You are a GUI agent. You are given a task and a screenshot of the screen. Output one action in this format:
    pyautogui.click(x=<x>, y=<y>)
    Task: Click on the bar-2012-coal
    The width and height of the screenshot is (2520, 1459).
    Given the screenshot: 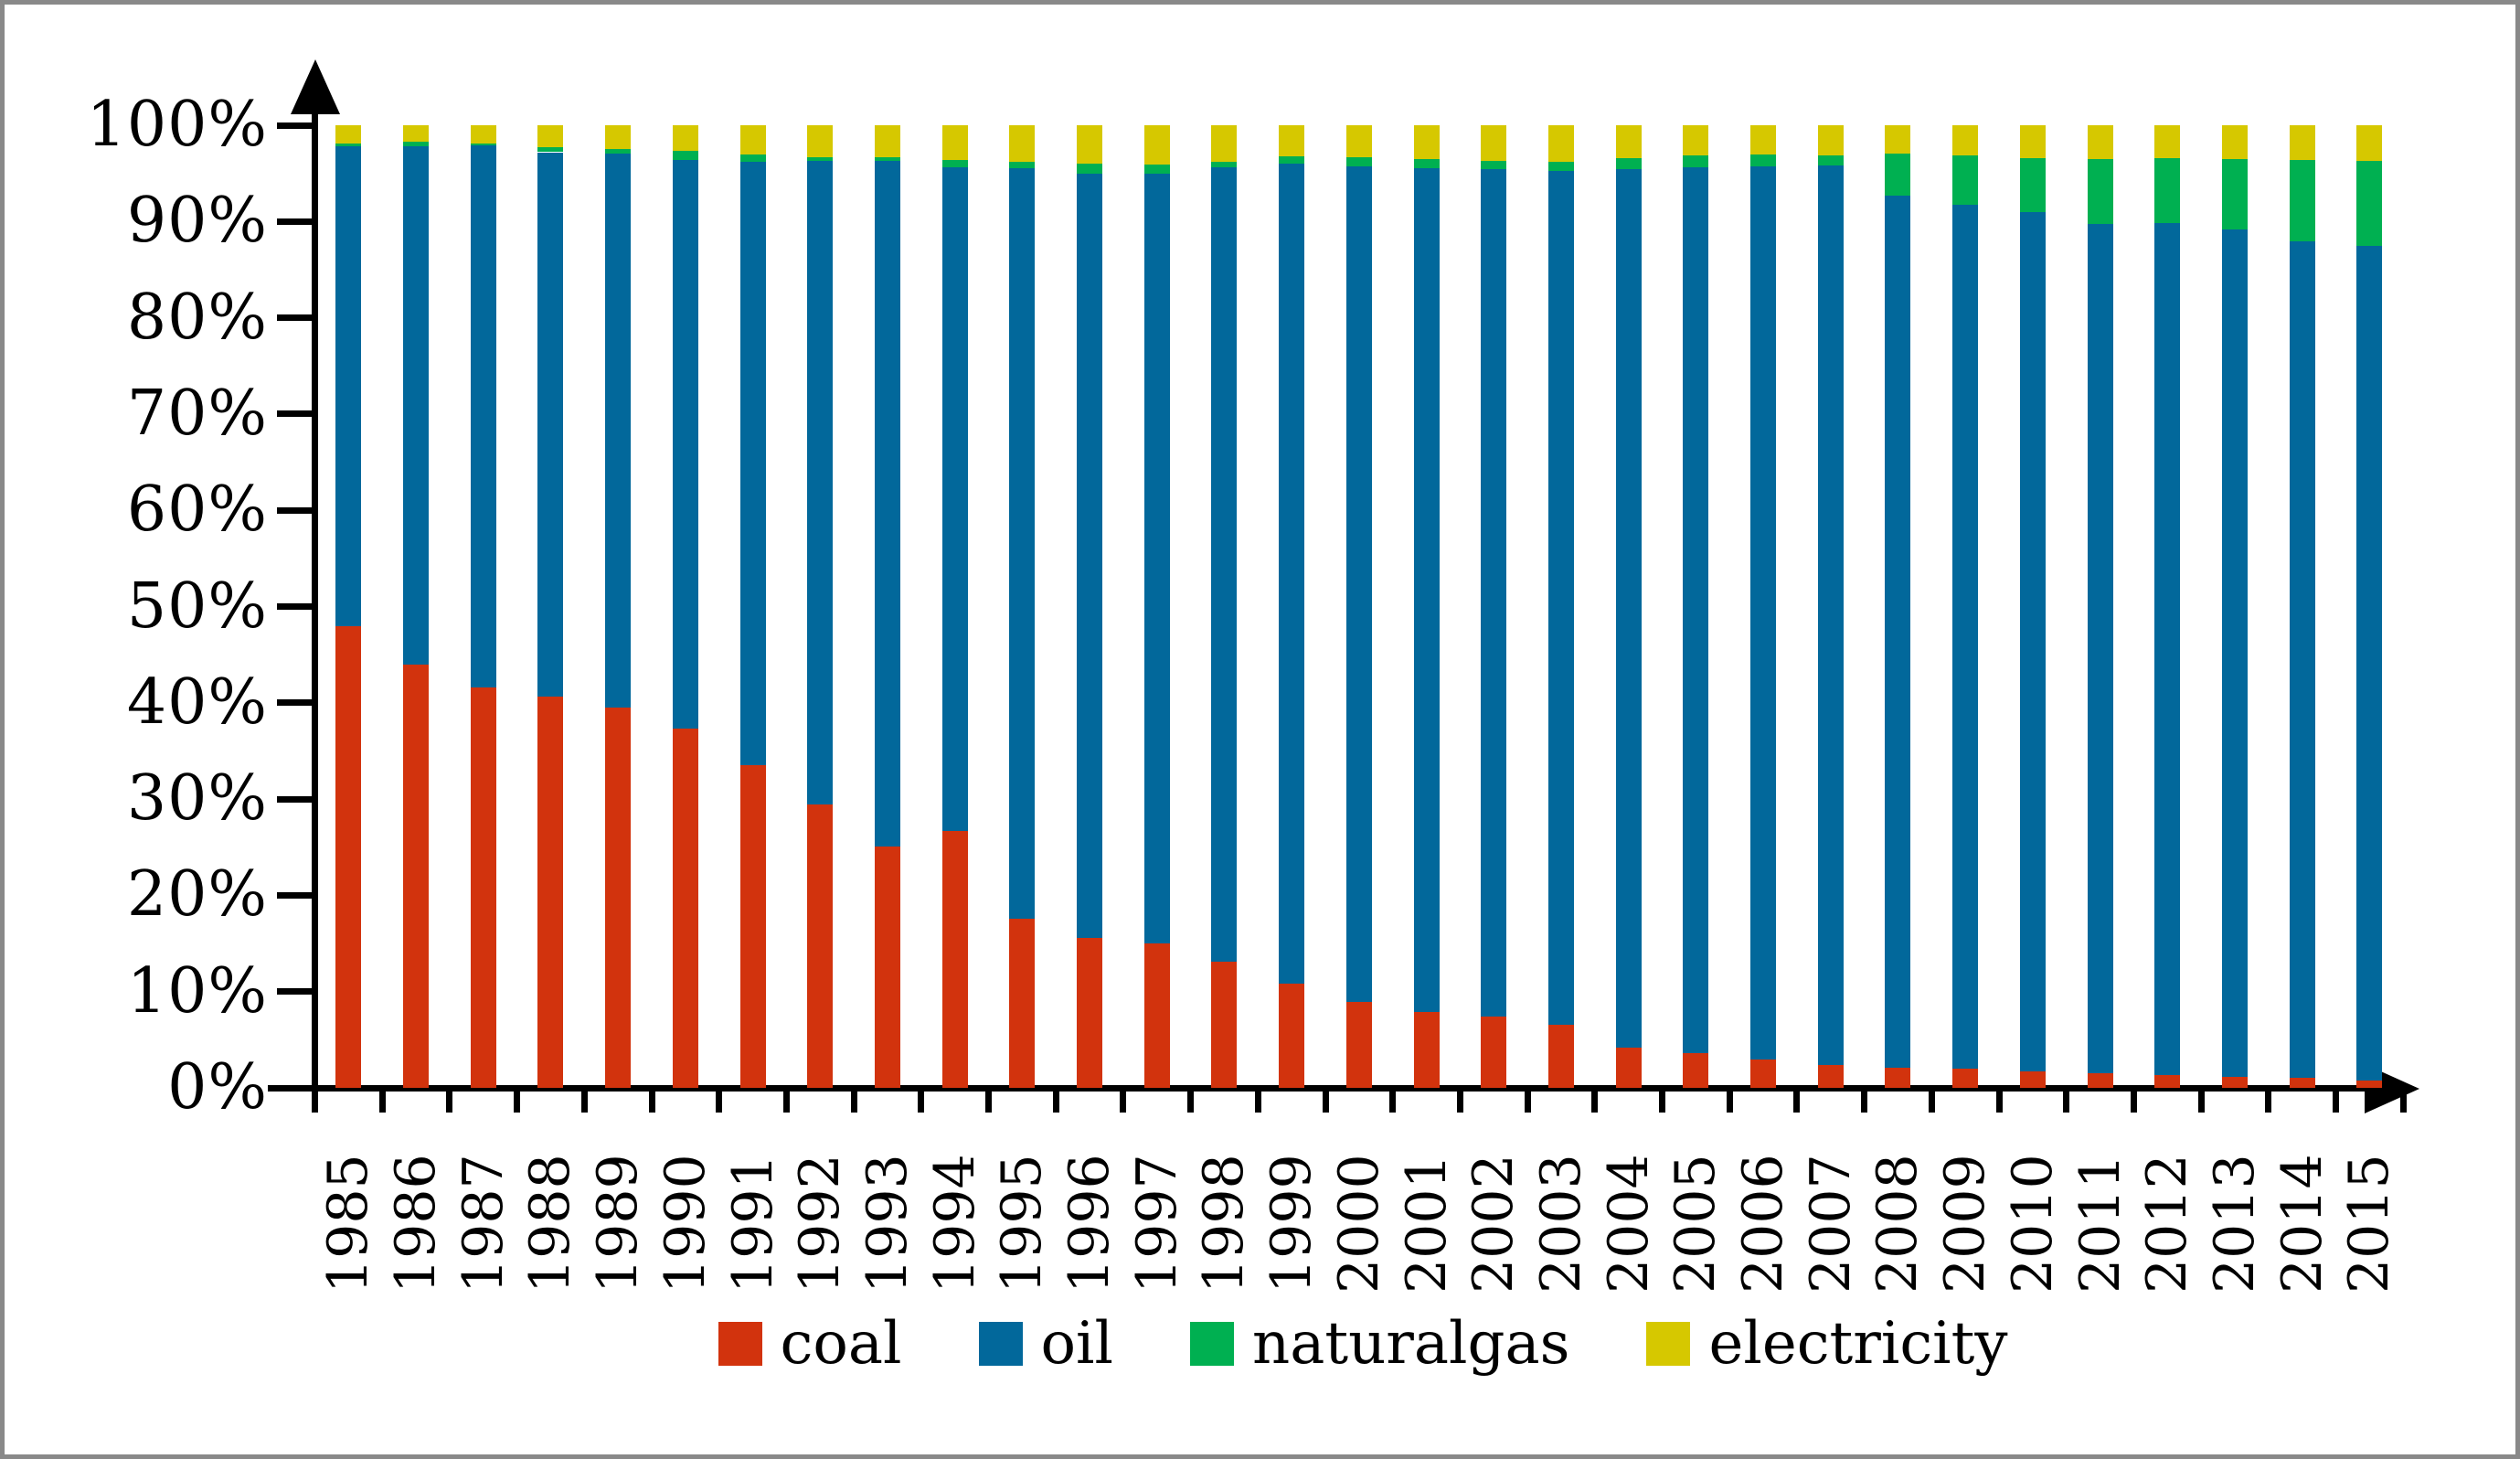 What is the action you would take?
    pyautogui.click(x=2168, y=1081)
    